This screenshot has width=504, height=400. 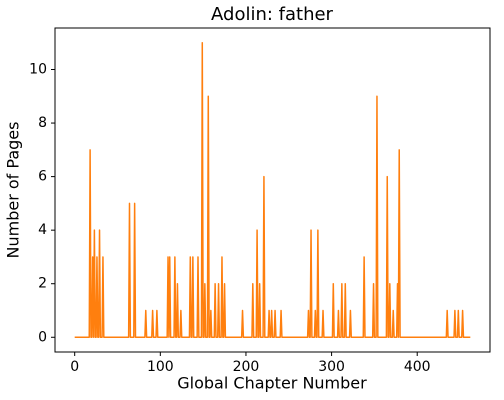 I want to click on x-tick-label: 0, so click(x=74, y=367).